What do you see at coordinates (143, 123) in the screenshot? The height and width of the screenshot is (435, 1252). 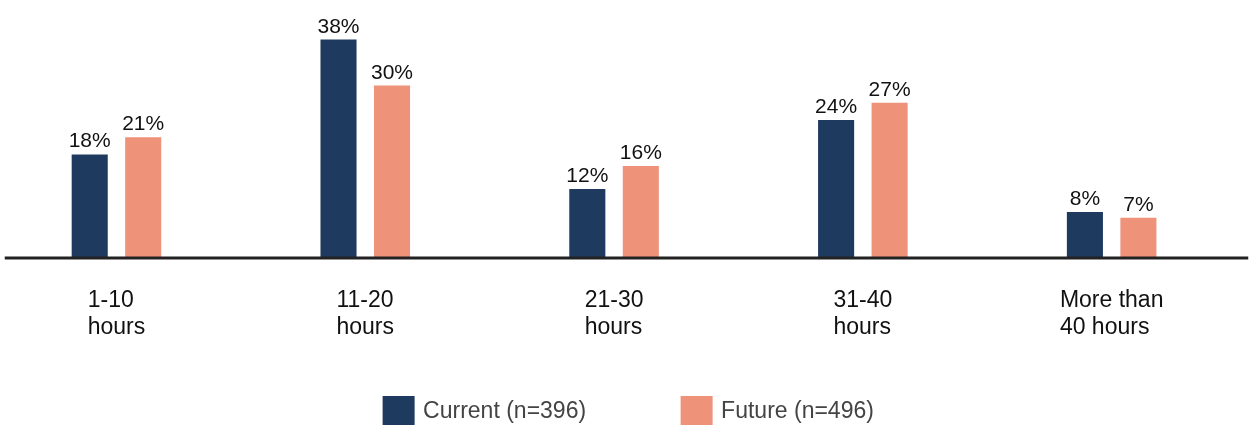 I see `data-label: 21%` at bounding box center [143, 123].